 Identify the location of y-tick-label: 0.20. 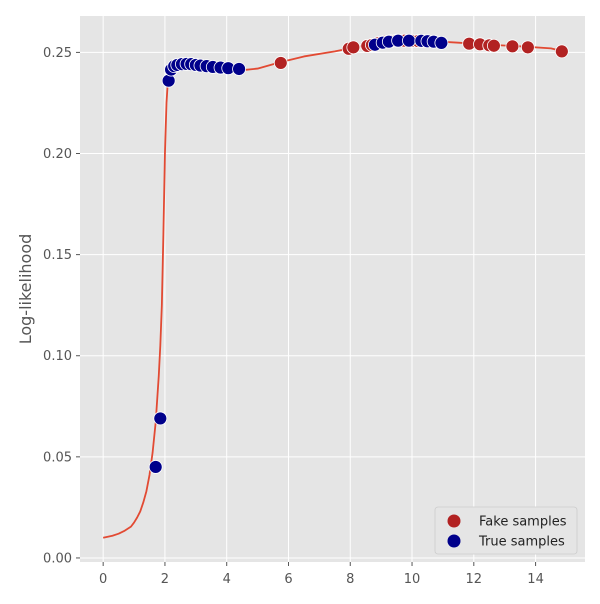
(57, 154).